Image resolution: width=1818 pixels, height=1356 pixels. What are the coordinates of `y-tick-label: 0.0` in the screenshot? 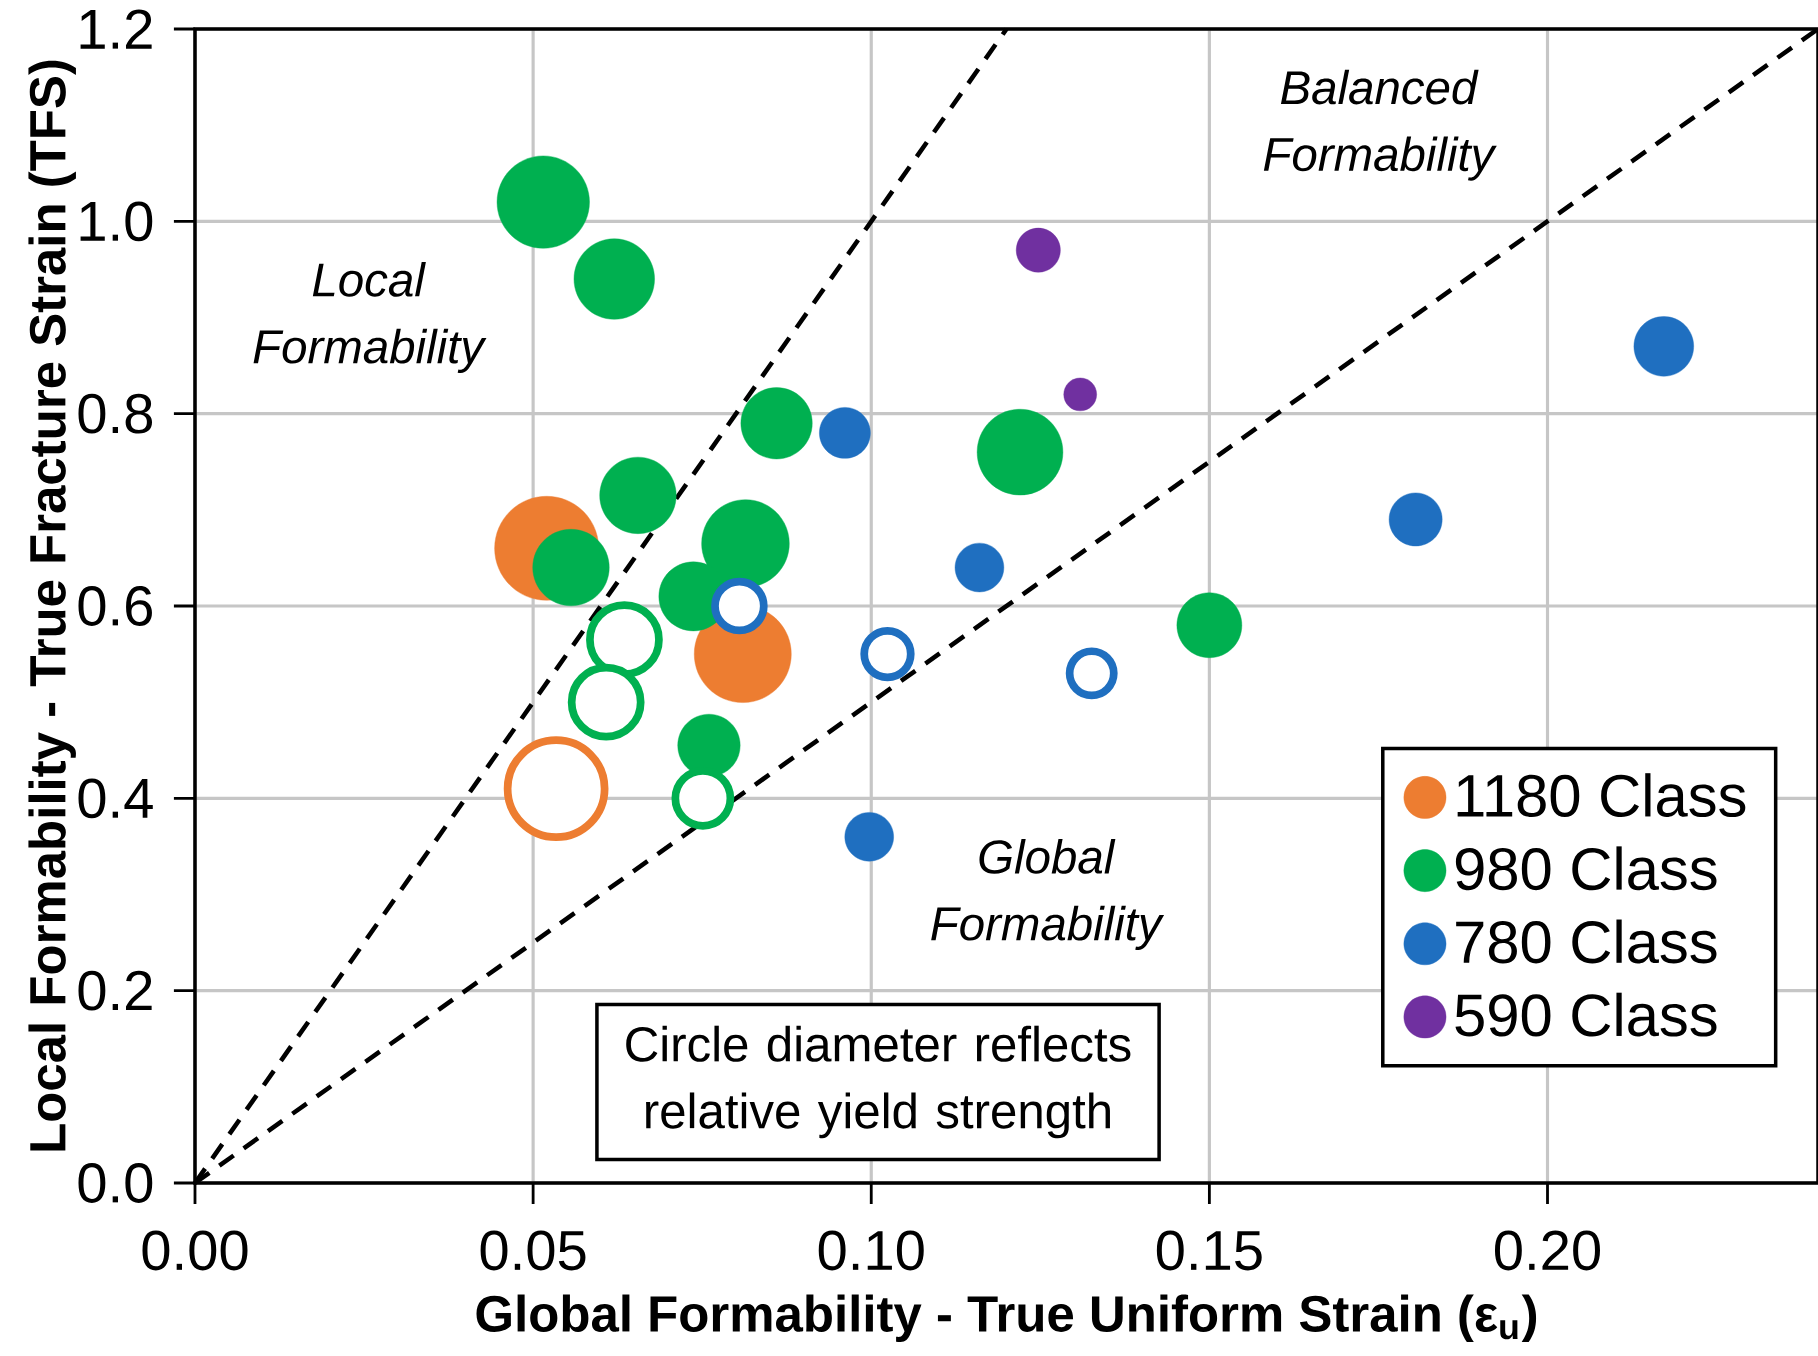 It's located at (115, 1183).